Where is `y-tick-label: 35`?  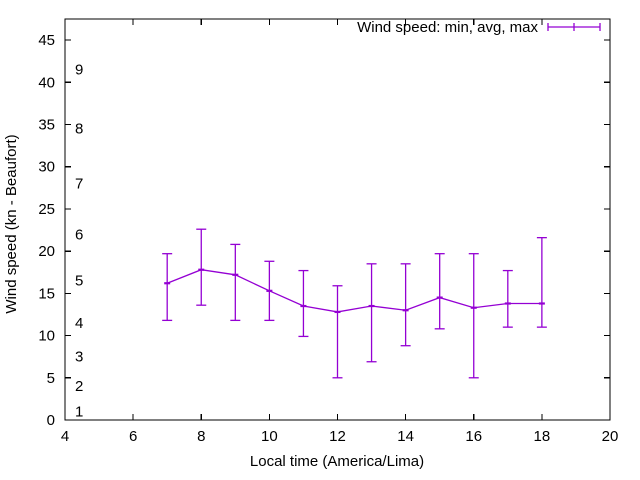 y-tick-label: 35 is located at coordinates (46, 125).